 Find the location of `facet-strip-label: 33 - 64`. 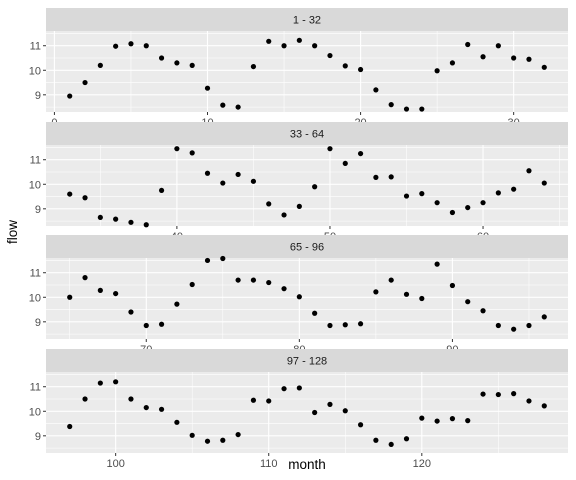

facet-strip-label: 33 - 64 is located at coordinates (307, 135).